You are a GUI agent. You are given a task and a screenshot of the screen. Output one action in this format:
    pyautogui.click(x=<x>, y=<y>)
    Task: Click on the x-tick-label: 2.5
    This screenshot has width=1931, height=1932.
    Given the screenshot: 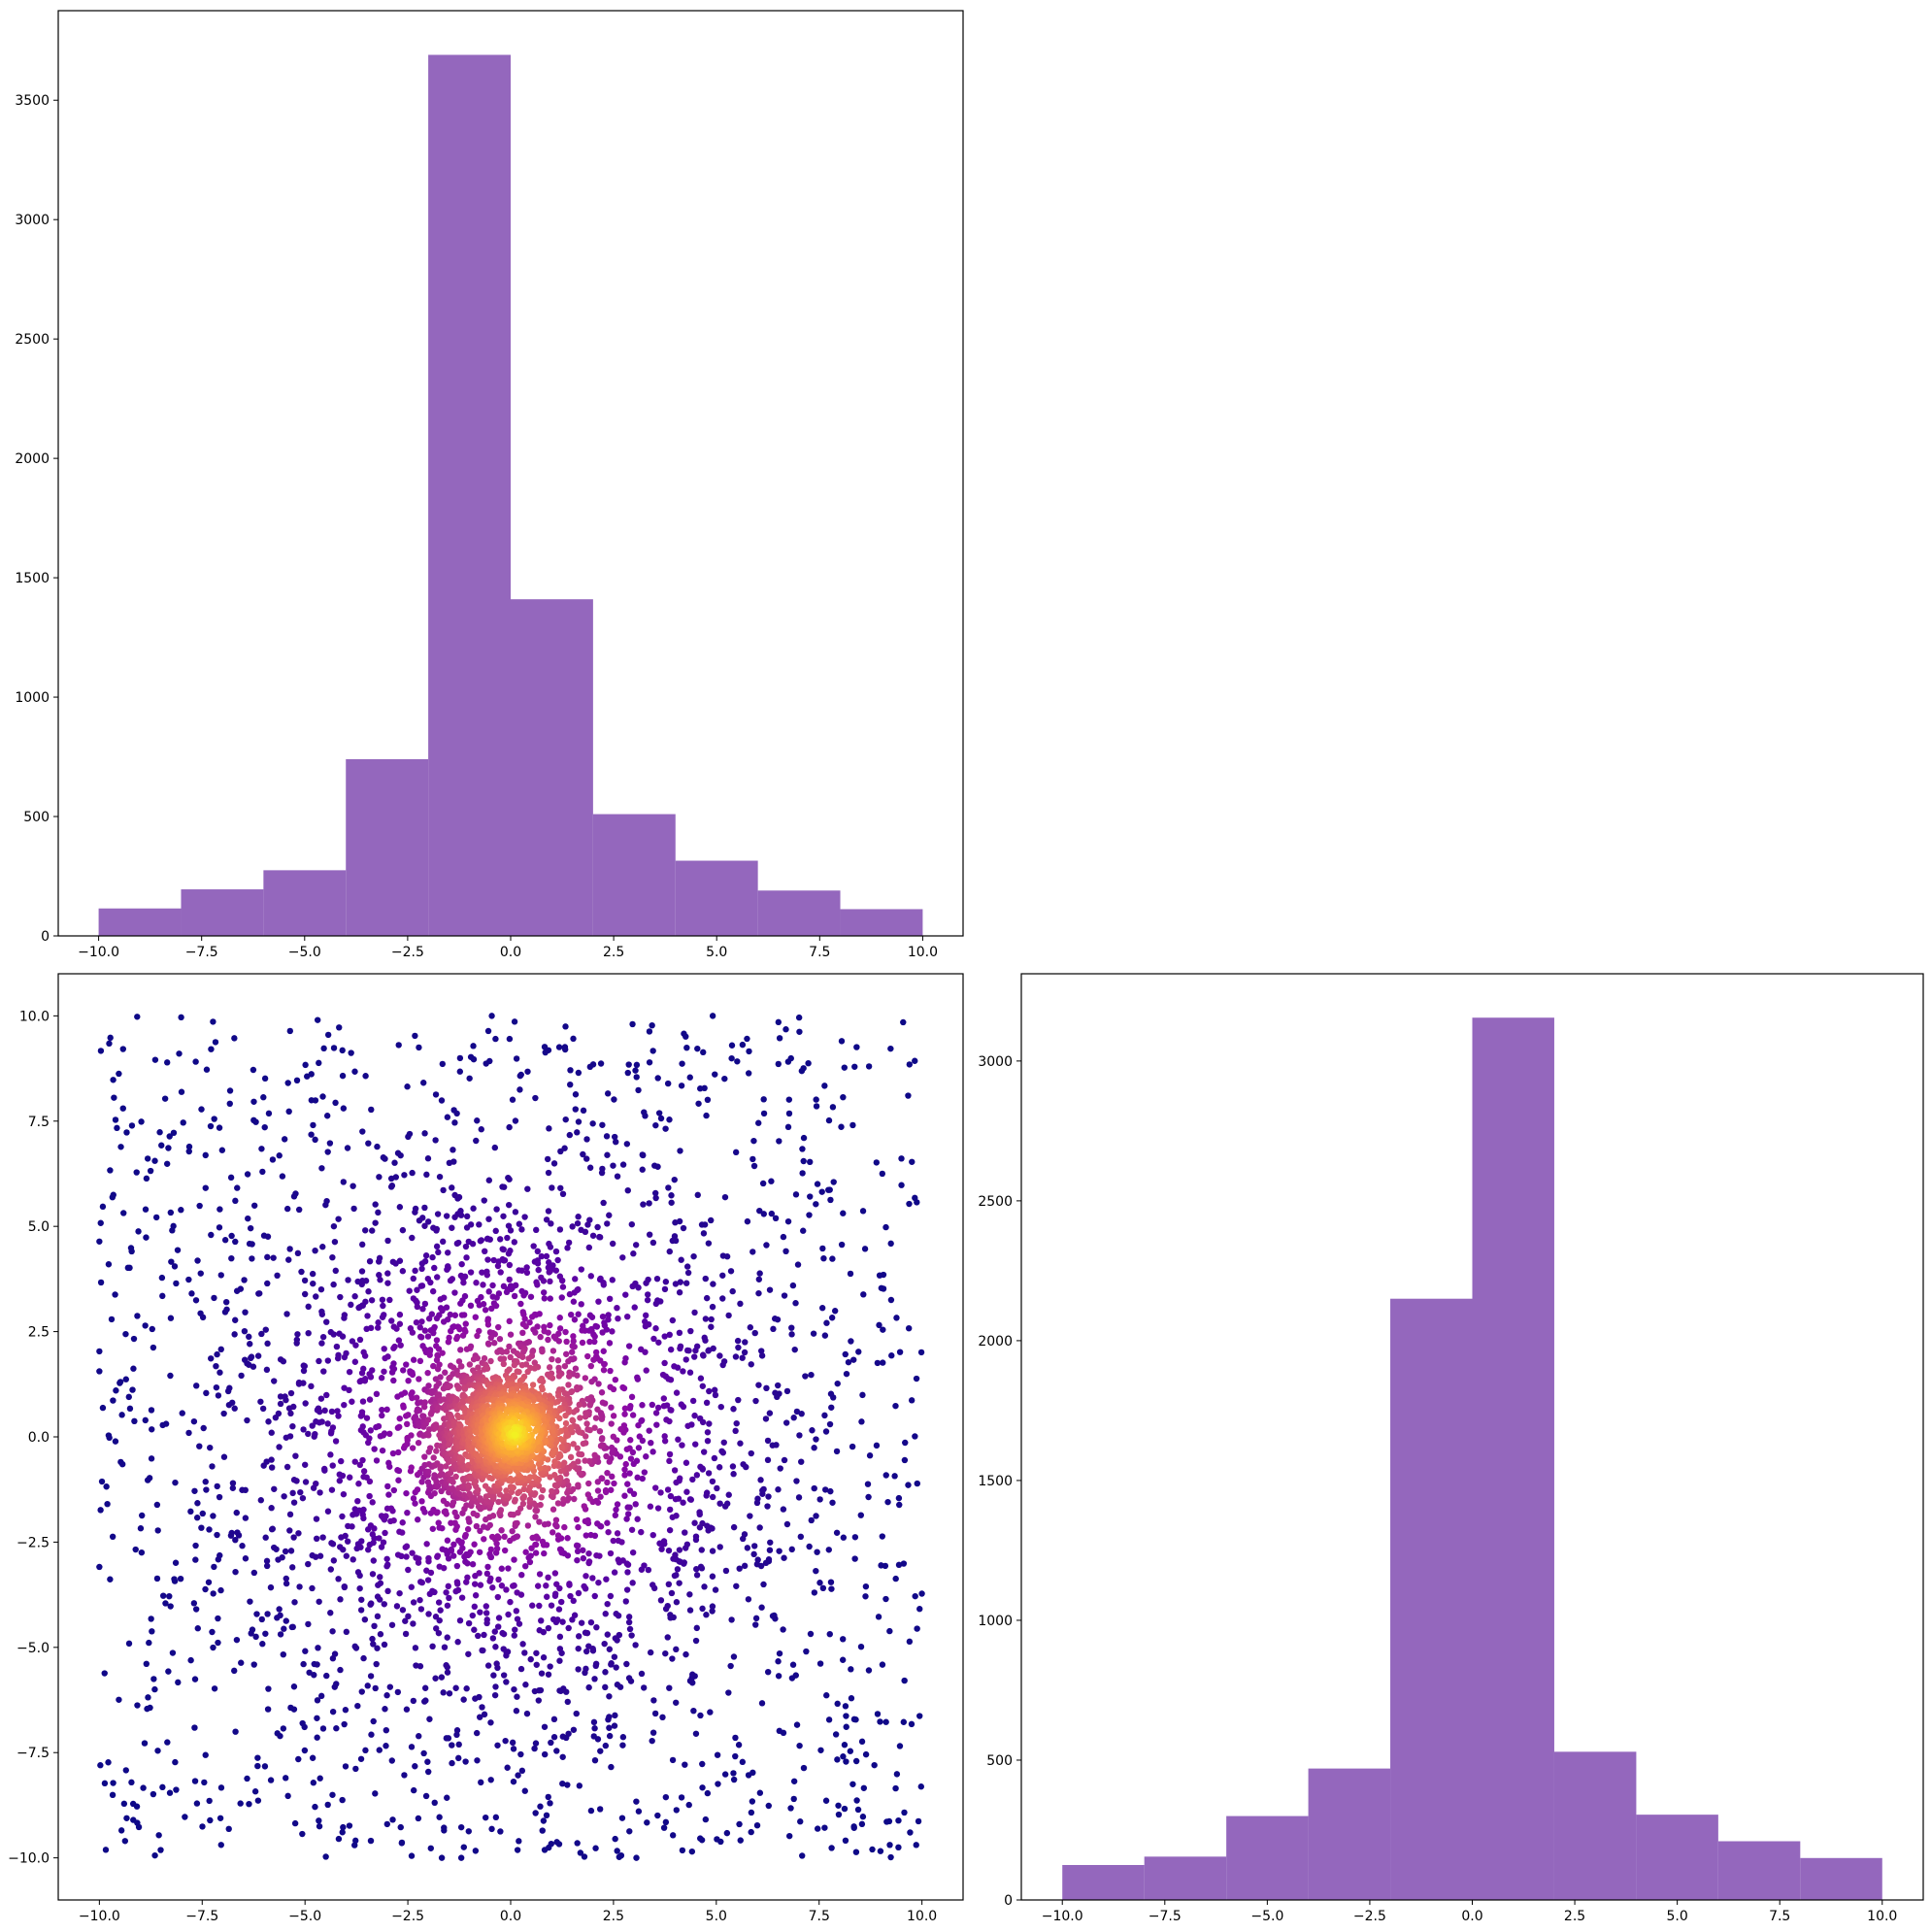 What is the action you would take?
    pyautogui.click(x=613, y=952)
    